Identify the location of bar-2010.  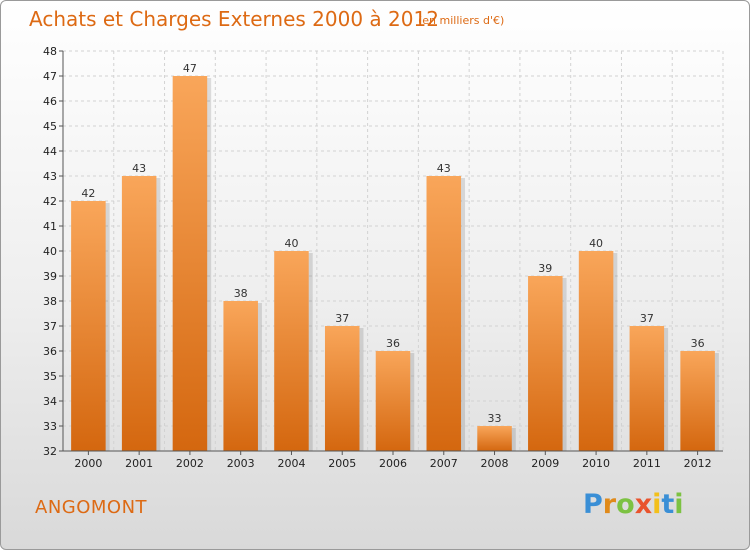
(596, 351).